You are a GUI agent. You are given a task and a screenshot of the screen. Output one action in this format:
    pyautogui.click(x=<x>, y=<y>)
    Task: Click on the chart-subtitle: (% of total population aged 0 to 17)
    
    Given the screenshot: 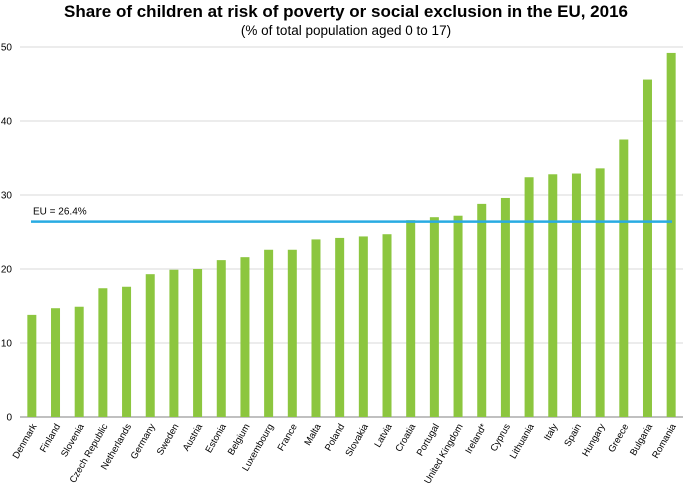 What is the action you would take?
    pyautogui.click(x=346, y=30)
    